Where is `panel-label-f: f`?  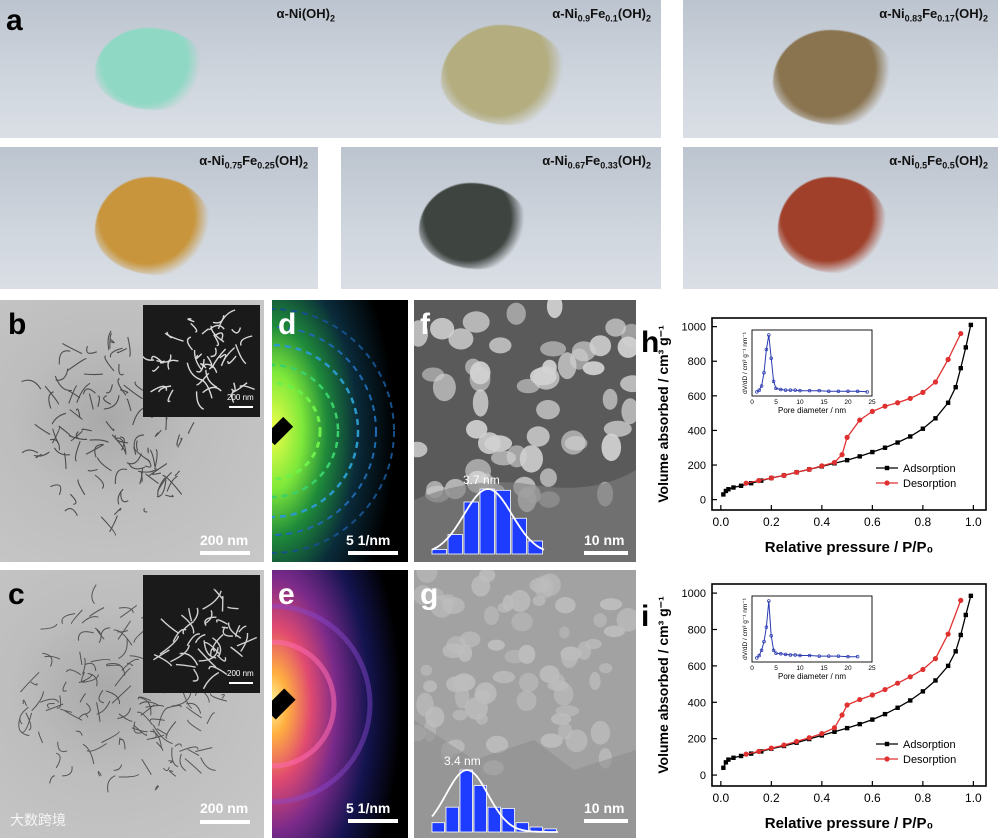 panel-label-f: f is located at coordinates (425, 324).